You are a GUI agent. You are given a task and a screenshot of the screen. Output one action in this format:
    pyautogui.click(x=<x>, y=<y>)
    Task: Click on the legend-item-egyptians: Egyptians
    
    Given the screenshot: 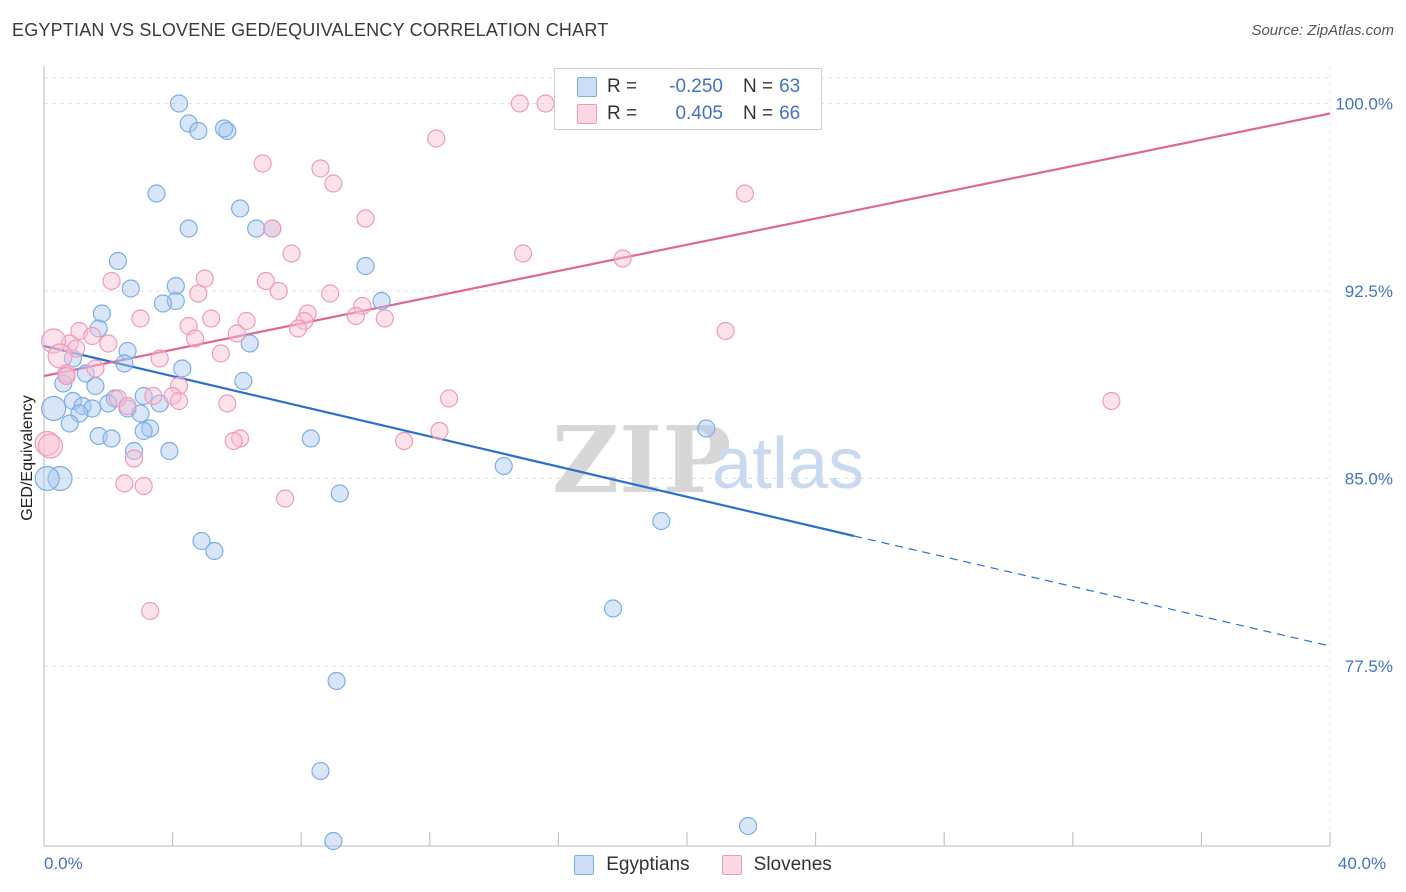 What is the action you would take?
    pyautogui.click(x=632, y=865)
    